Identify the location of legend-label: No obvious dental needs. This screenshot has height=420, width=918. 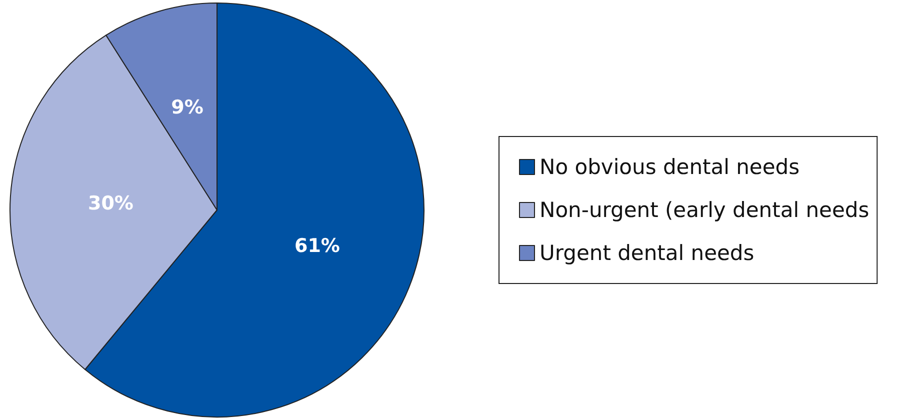
(670, 167).